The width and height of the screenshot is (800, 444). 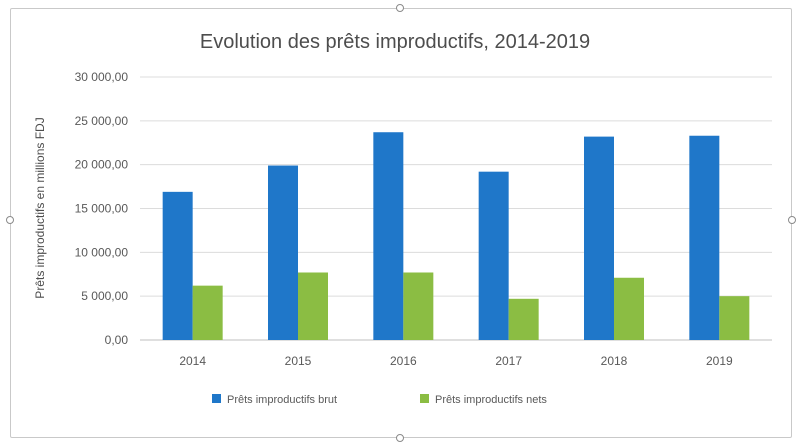 What do you see at coordinates (734, 318) in the screenshot?
I see `bar-nets-2019` at bounding box center [734, 318].